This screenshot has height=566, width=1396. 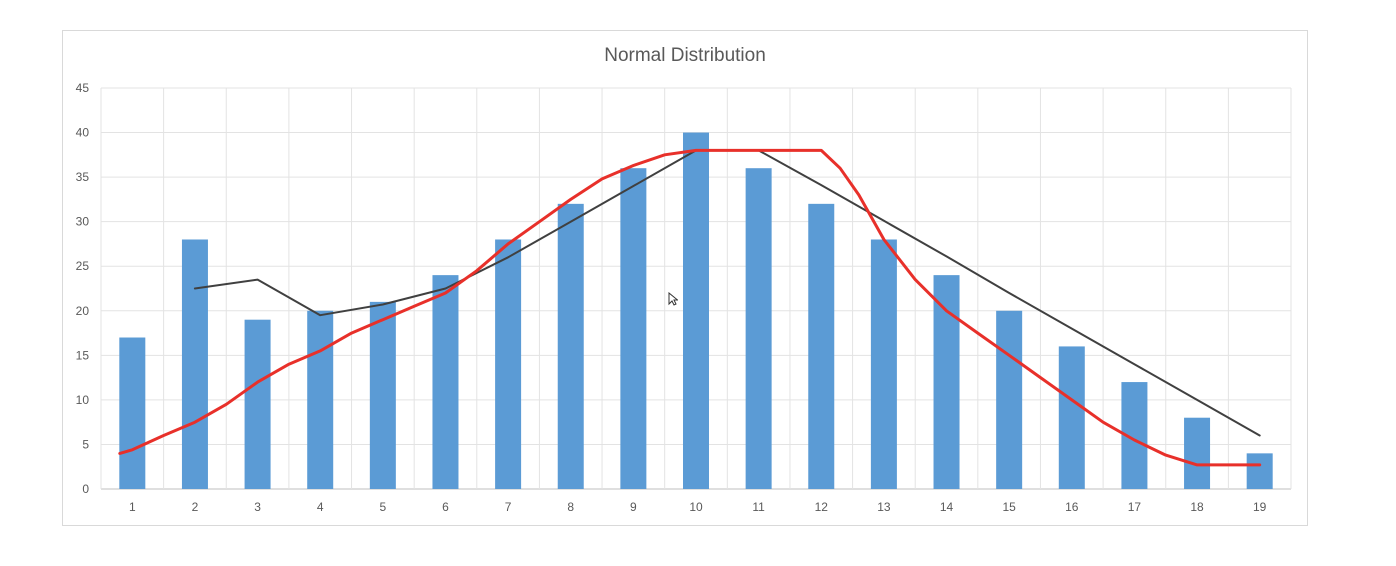 I want to click on x-tick-label: 11, so click(x=758, y=507).